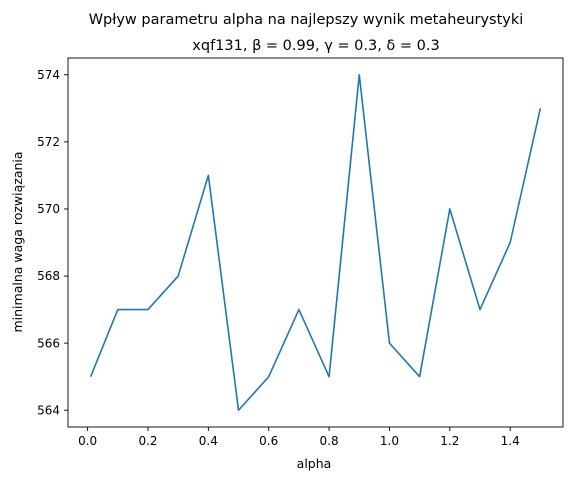 The height and width of the screenshot is (480, 571). What do you see at coordinates (329, 441) in the screenshot?
I see `x-tick-label: 0.8` at bounding box center [329, 441].